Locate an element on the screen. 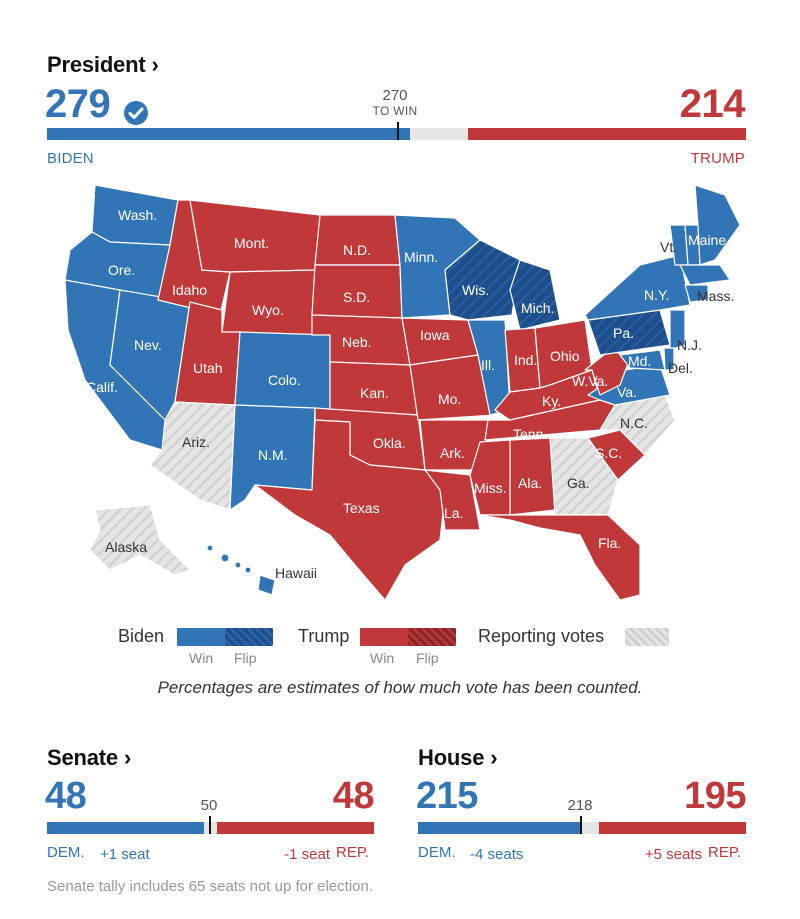  president-threshold-marker is located at coordinates (397, 131).